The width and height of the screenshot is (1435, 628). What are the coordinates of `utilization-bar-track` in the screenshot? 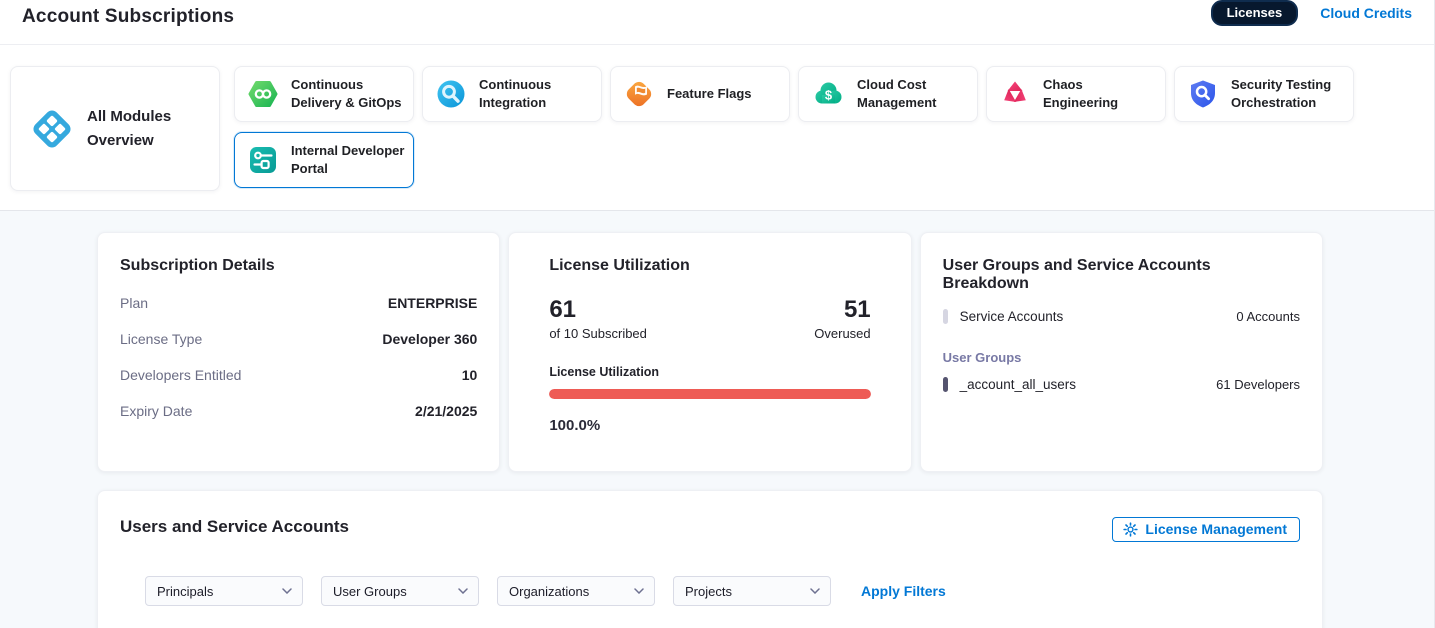 It's located at (710, 394).